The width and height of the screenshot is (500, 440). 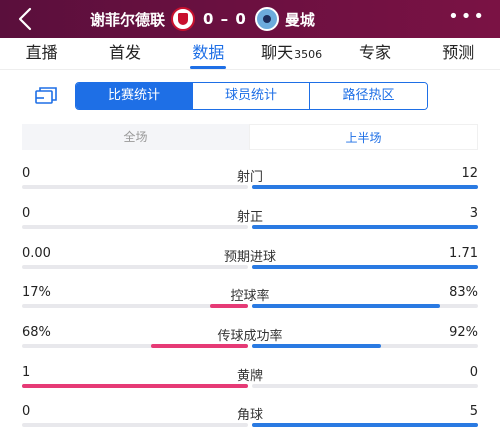 I want to click on tab-label: 直播, so click(x=41, y=52).